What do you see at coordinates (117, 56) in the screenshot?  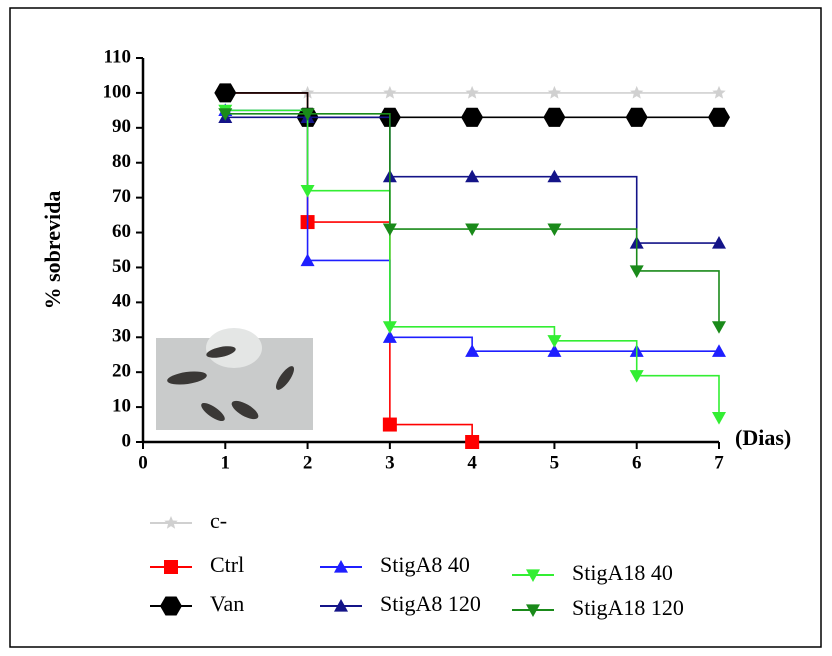 I see `y-tick-label: 110` at bounding box center [117, 56].